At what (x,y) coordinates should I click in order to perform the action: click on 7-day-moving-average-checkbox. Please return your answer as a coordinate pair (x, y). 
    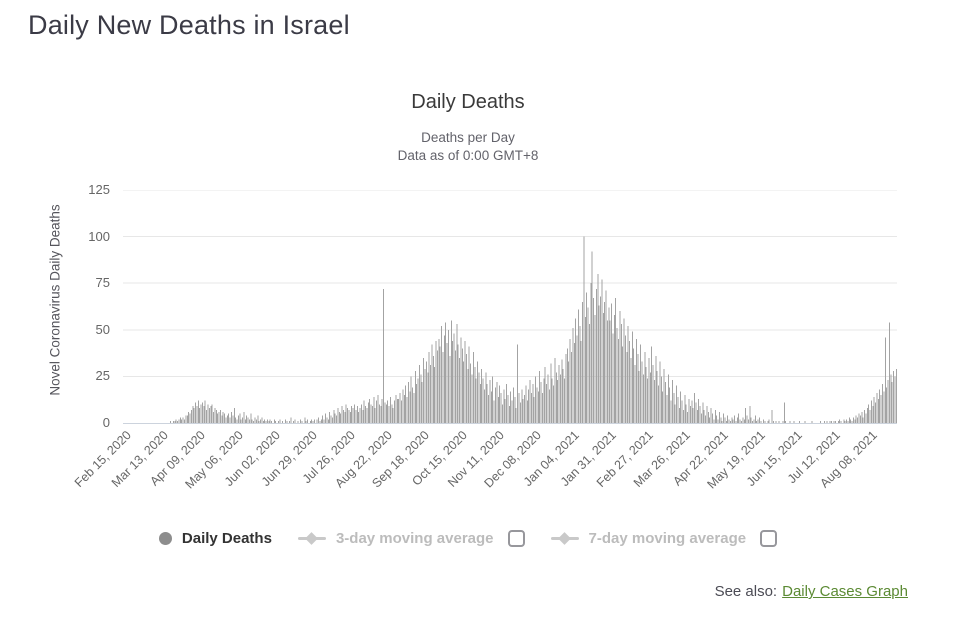
    Looking at the image, I should click on (769, 538).